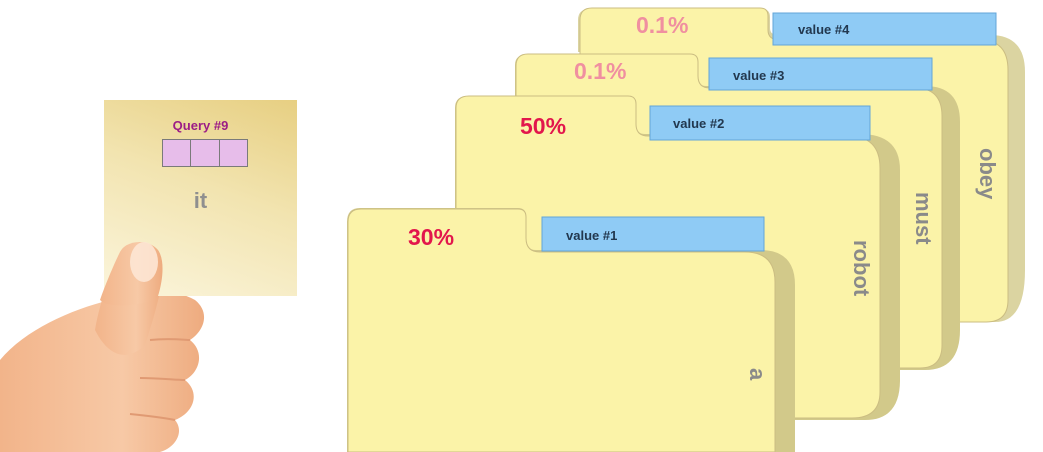 The height and width of the screenshot is (452, 1043). I want to click on folder-3-key-label: value #3, so click(759, 75).